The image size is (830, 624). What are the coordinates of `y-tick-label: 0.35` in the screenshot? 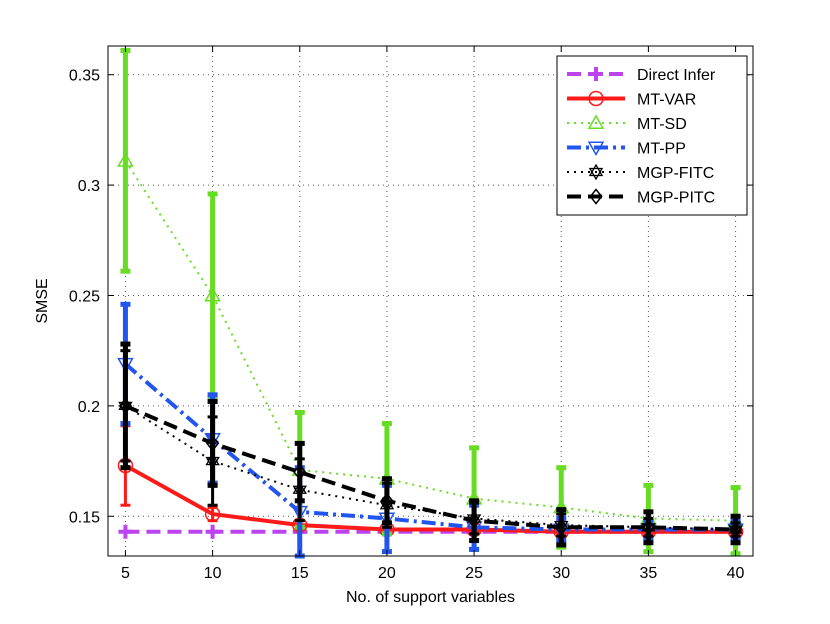 It's located at (84, 76).